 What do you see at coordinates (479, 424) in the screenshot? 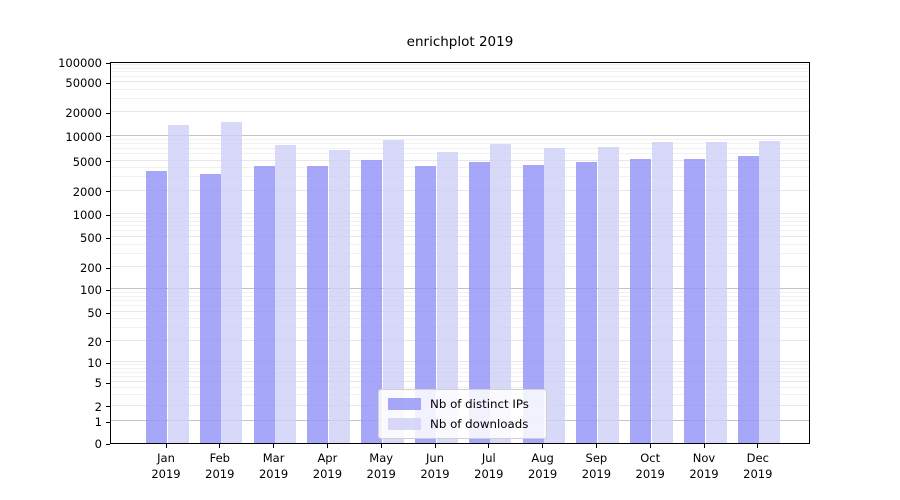
I see `legend-label: Nb of downloads` at bounding box center [479, 424].